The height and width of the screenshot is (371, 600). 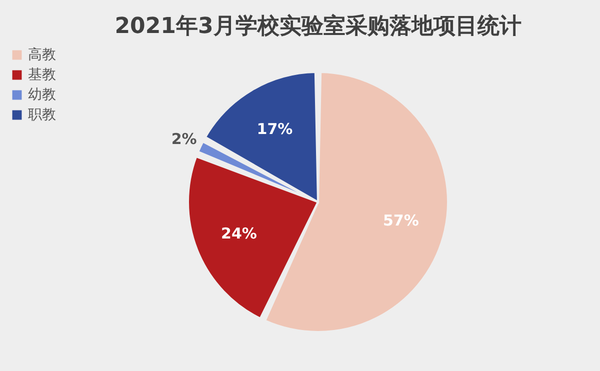 I want to click on data-label: 2%, so click(x=184, y=139).